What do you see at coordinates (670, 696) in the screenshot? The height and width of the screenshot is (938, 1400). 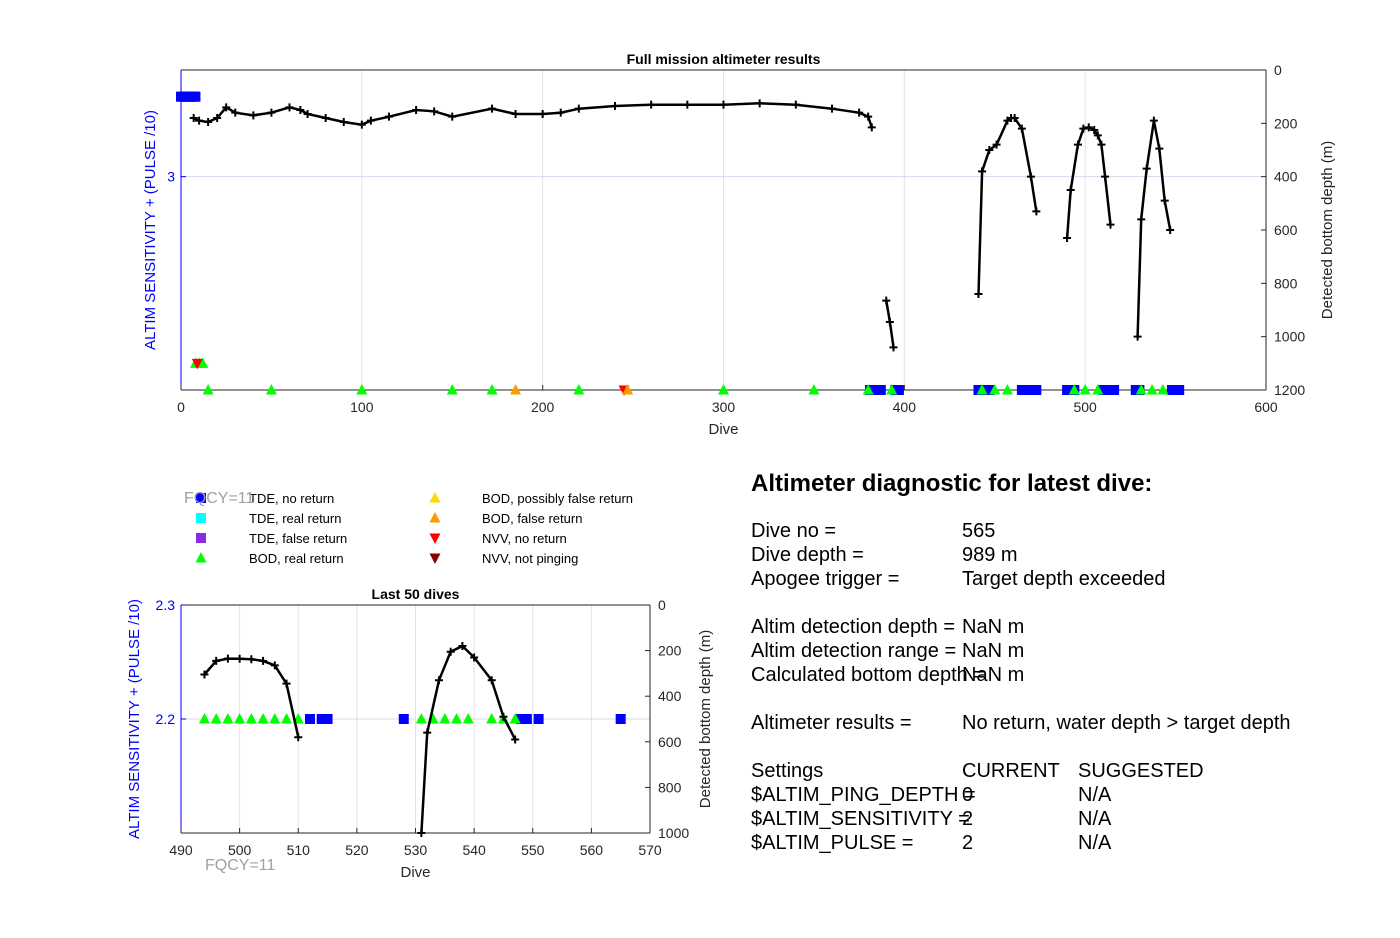 I see `y-right-tick-label: 400` at bounding box center [670, 696].